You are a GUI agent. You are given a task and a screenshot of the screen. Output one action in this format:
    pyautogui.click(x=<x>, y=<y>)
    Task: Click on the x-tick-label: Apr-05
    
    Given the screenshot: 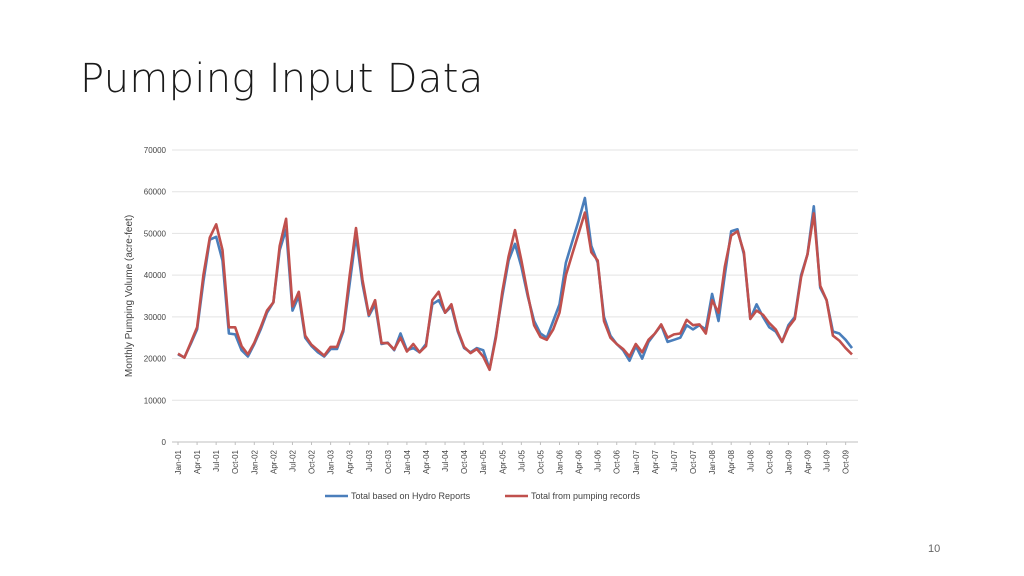 What is the action you would take?
    pyautogui.click(x=502, y=461)
    